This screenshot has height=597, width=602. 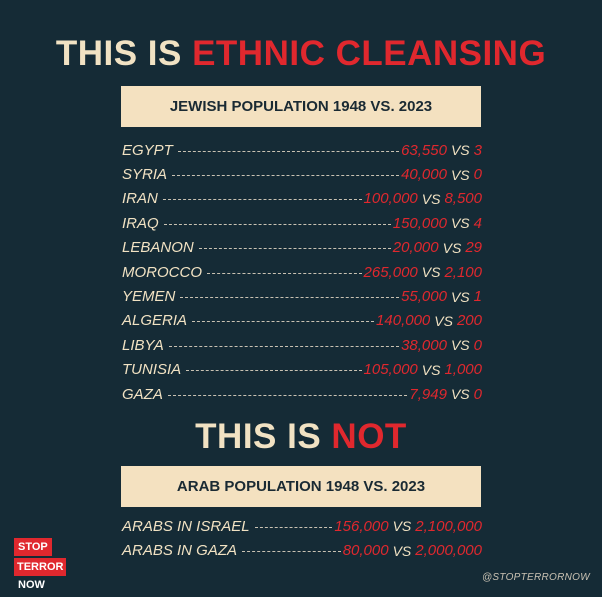 What do you see at coordinates (477, 297) in the screenshot?
I see `value-2023: 1` at bounding box center [477, 297].